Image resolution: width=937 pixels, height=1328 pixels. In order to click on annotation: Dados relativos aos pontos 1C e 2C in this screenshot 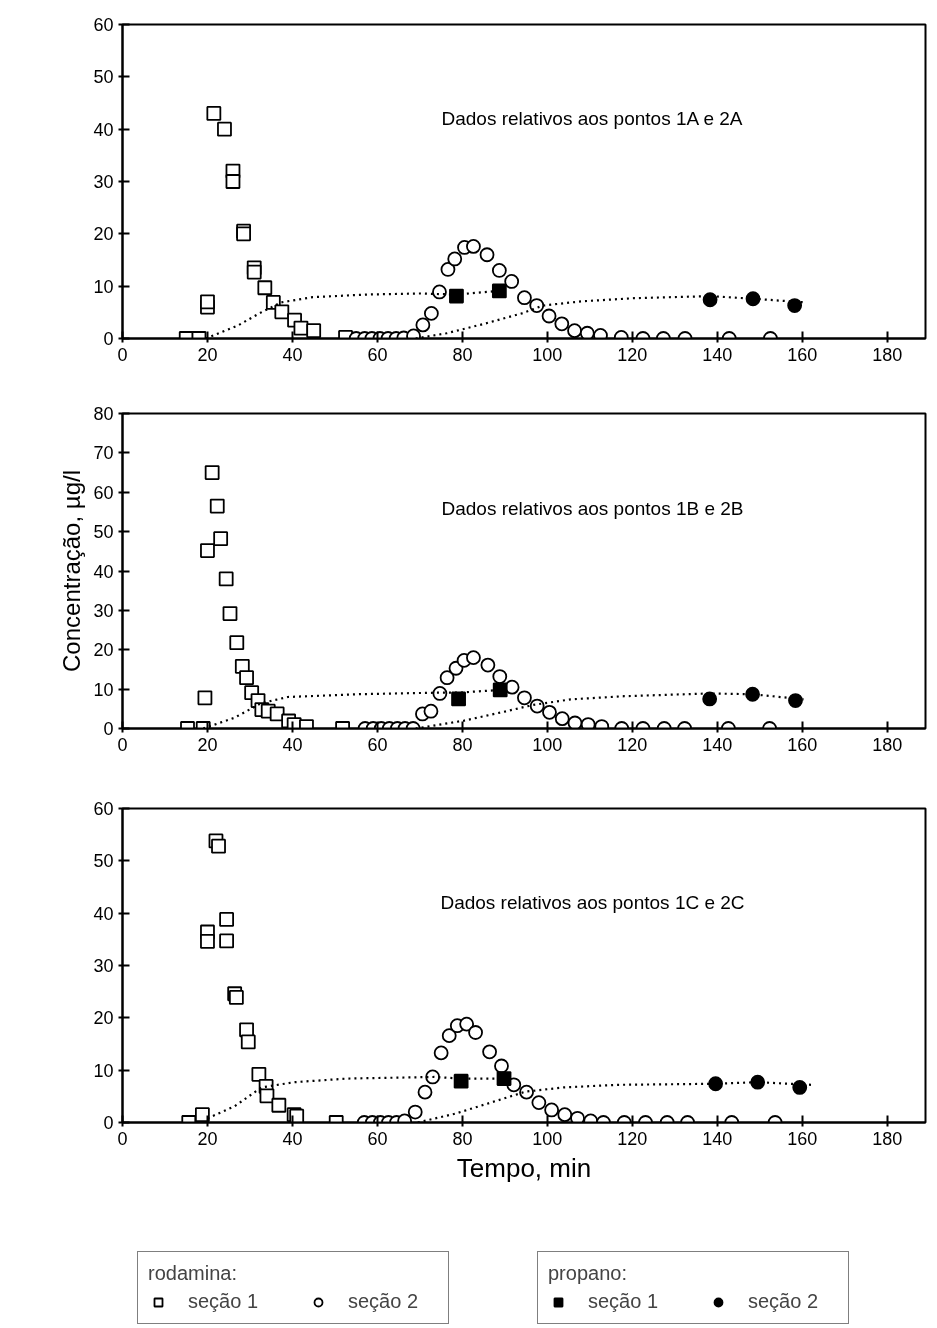, I will do `click(592, 903)`.